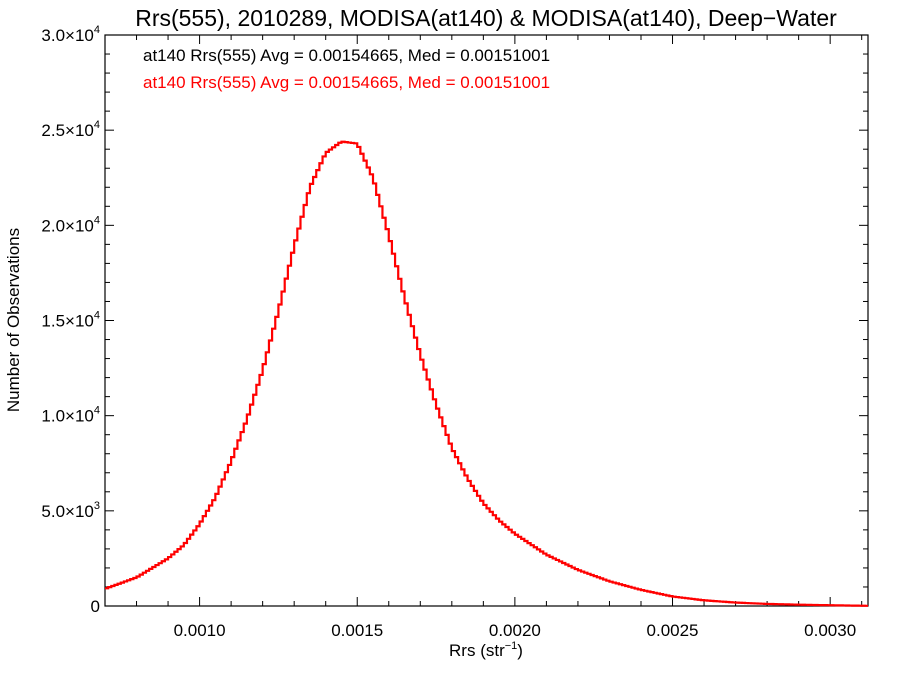  What do you see at coordinates (673, 630) in the screenshot?
I see `x-tick-label: 0.0025` at bounding box center [673, 630].